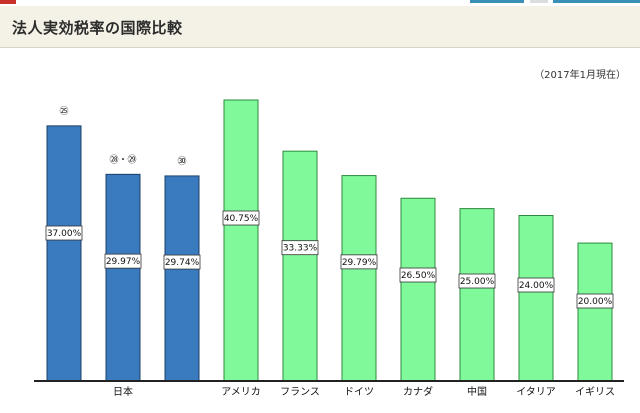 The height and width of the screenshot is (413, 640). I want to click on bar-value-label: 40.75%, so click(241, 218).